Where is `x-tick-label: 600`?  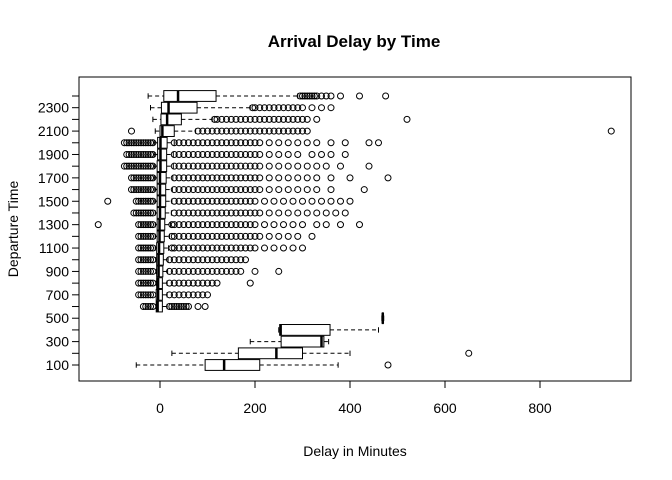
x-tick-label: 600 is located at coordinates (445, 408).